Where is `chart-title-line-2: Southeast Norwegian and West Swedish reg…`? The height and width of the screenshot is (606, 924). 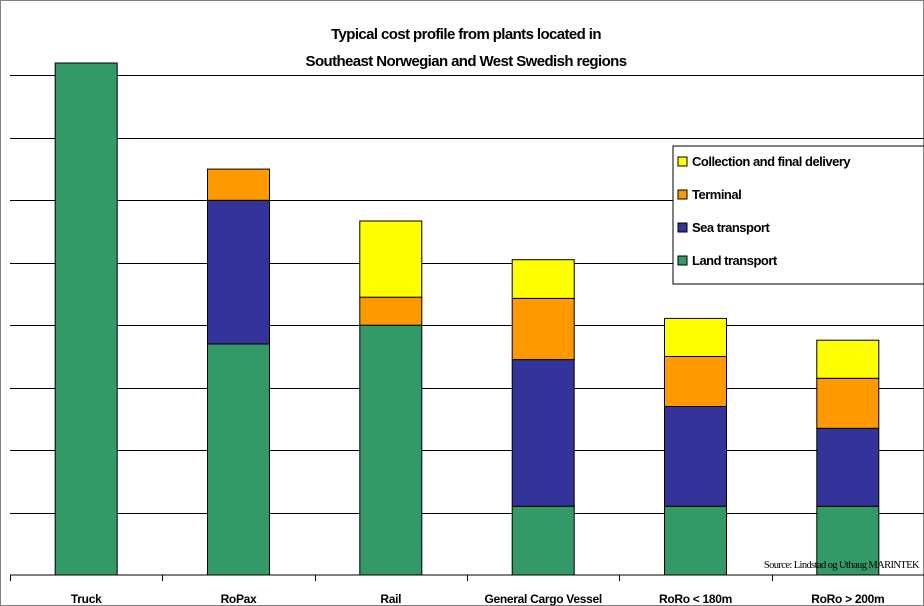
chart-title-line-2: Southeast Norwegian and West Swedish reg… is located at coordinates (466, 61).